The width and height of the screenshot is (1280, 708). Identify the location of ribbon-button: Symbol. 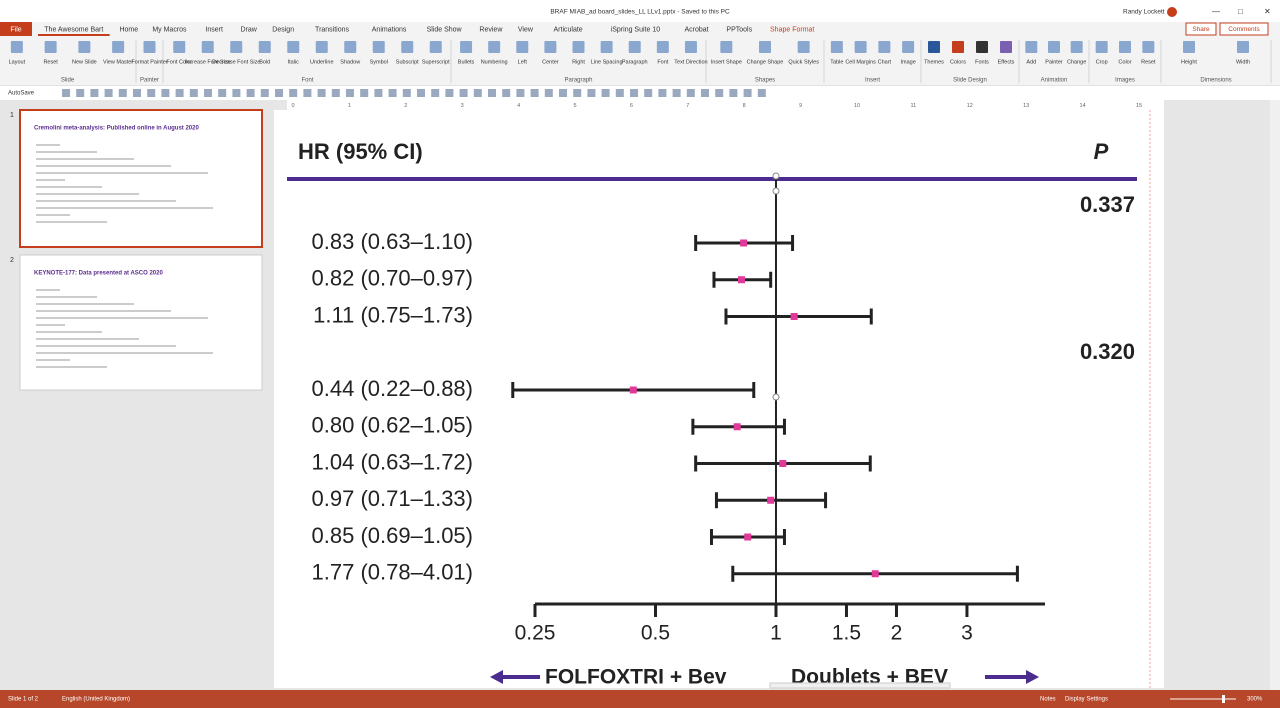
(379, 62).